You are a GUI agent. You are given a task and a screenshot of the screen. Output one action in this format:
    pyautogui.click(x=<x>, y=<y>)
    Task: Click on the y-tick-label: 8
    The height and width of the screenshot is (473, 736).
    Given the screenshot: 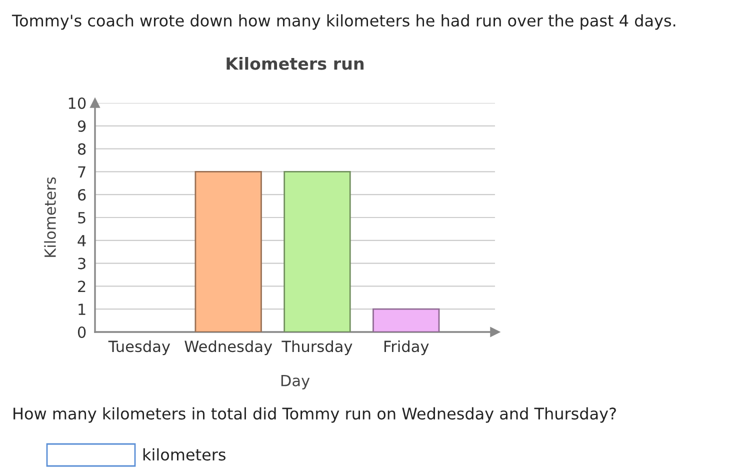 What is the action you would take?
    pyautogui.click(x=82, y=149)
    